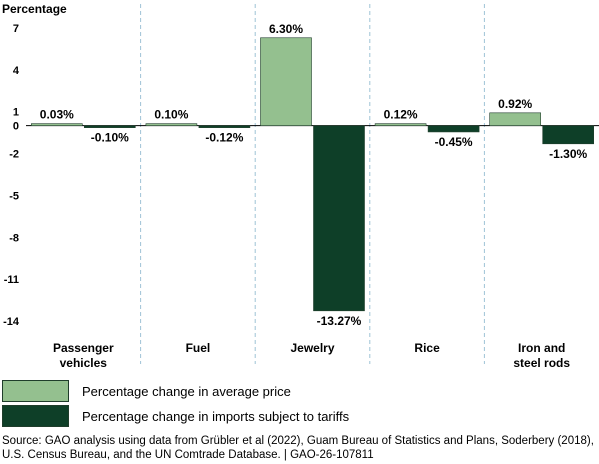  Describe the element at coordinates (312, 348) in the screenshot. I see `x-category-label: Jewelry` at that location.